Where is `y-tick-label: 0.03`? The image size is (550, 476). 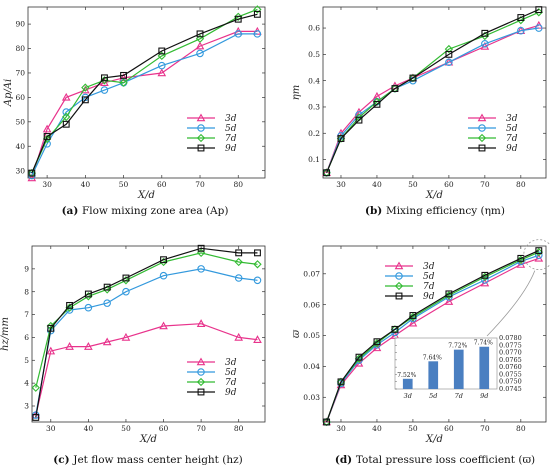
y-tick-label: 0.03 is located at coordinates (311, 397).